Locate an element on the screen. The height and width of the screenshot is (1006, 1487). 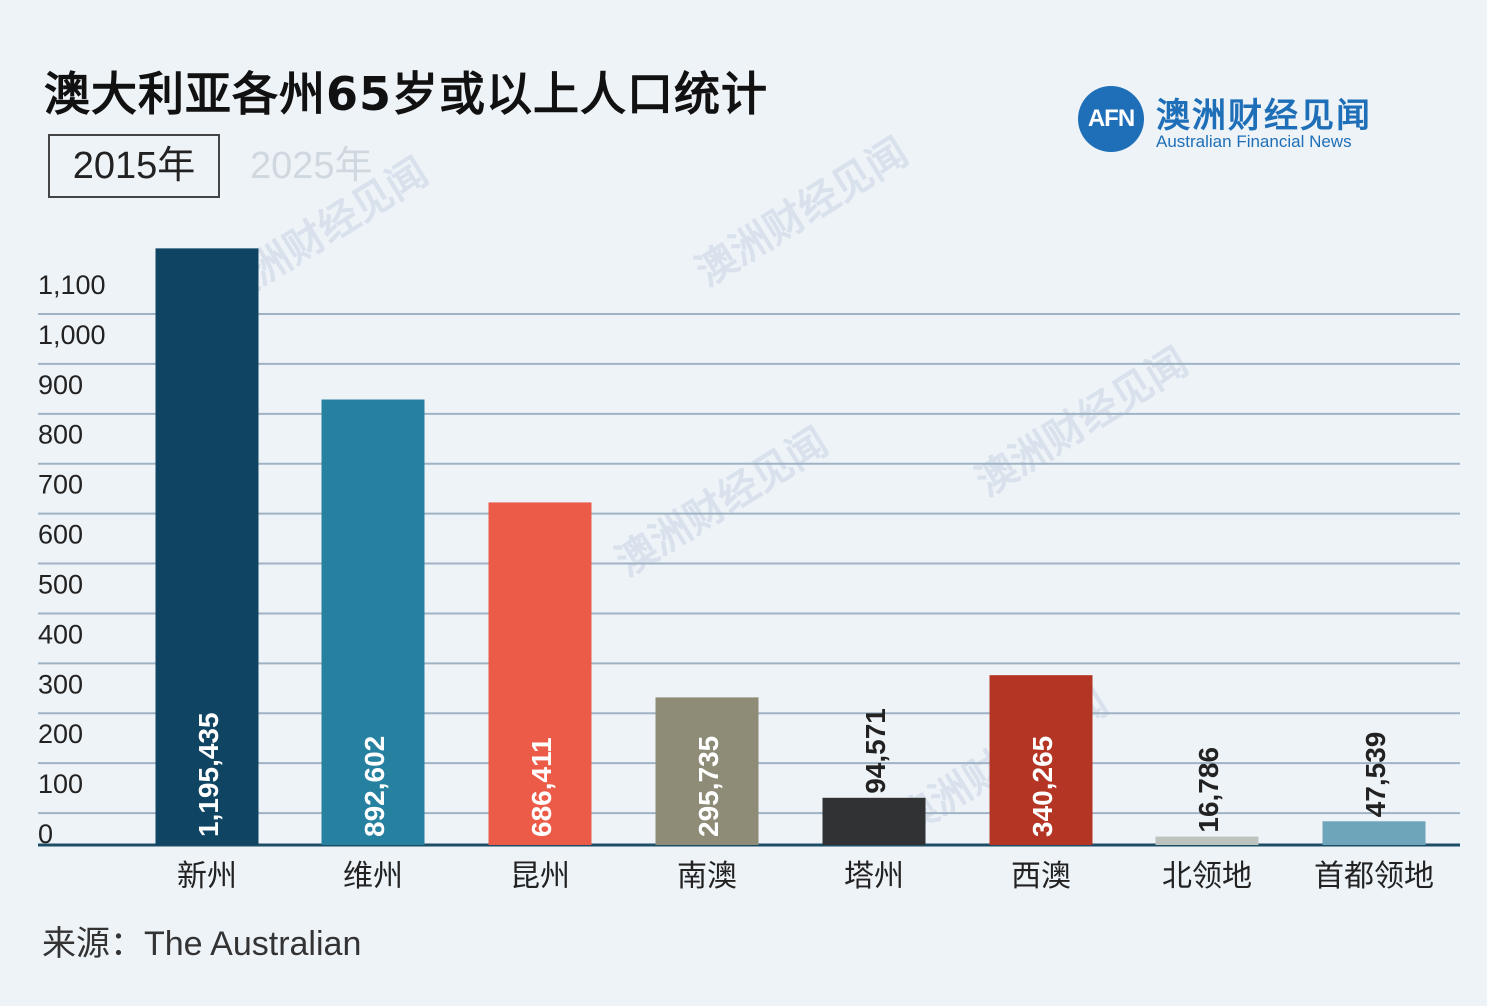
source-note: 来源：The Australian is located at coordinates (201, 940).